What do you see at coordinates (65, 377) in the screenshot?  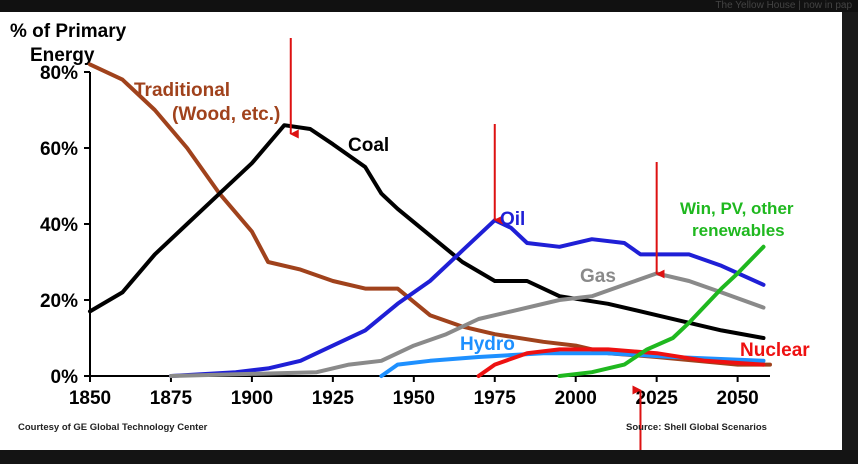 I see `y-tick-label: 0%` at bounding box center [65, 377].